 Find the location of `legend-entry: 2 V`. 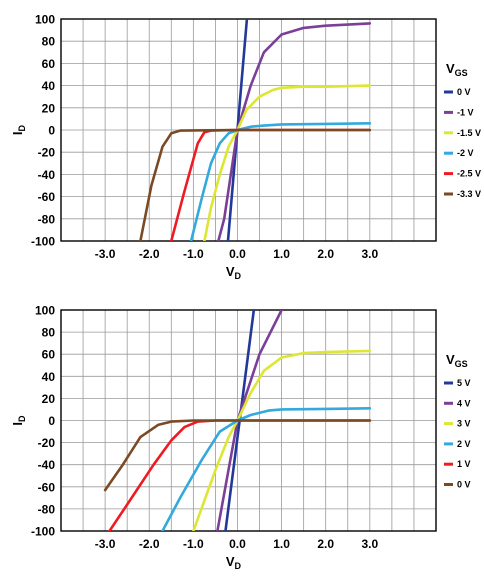

legend-entry: 2 V is located at coordinates (464, 444).